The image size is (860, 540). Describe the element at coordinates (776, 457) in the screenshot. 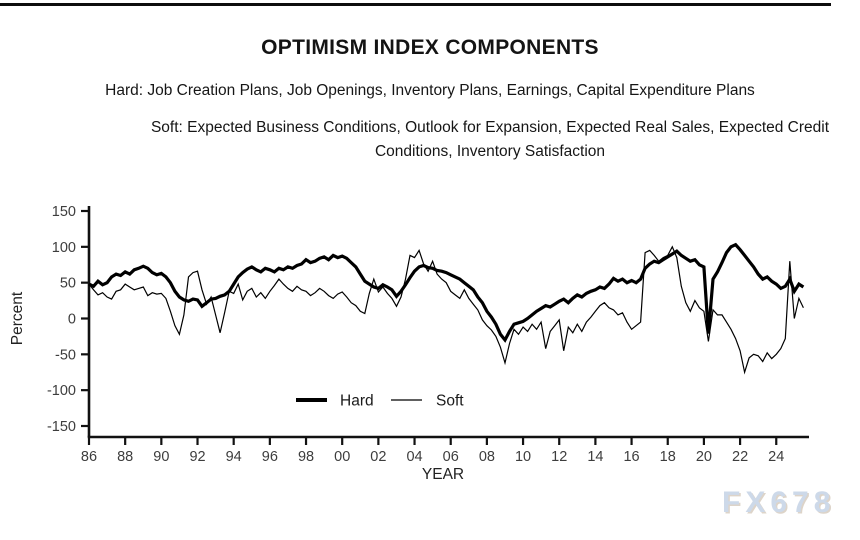

I see `x-tick-label: 24` at that location.